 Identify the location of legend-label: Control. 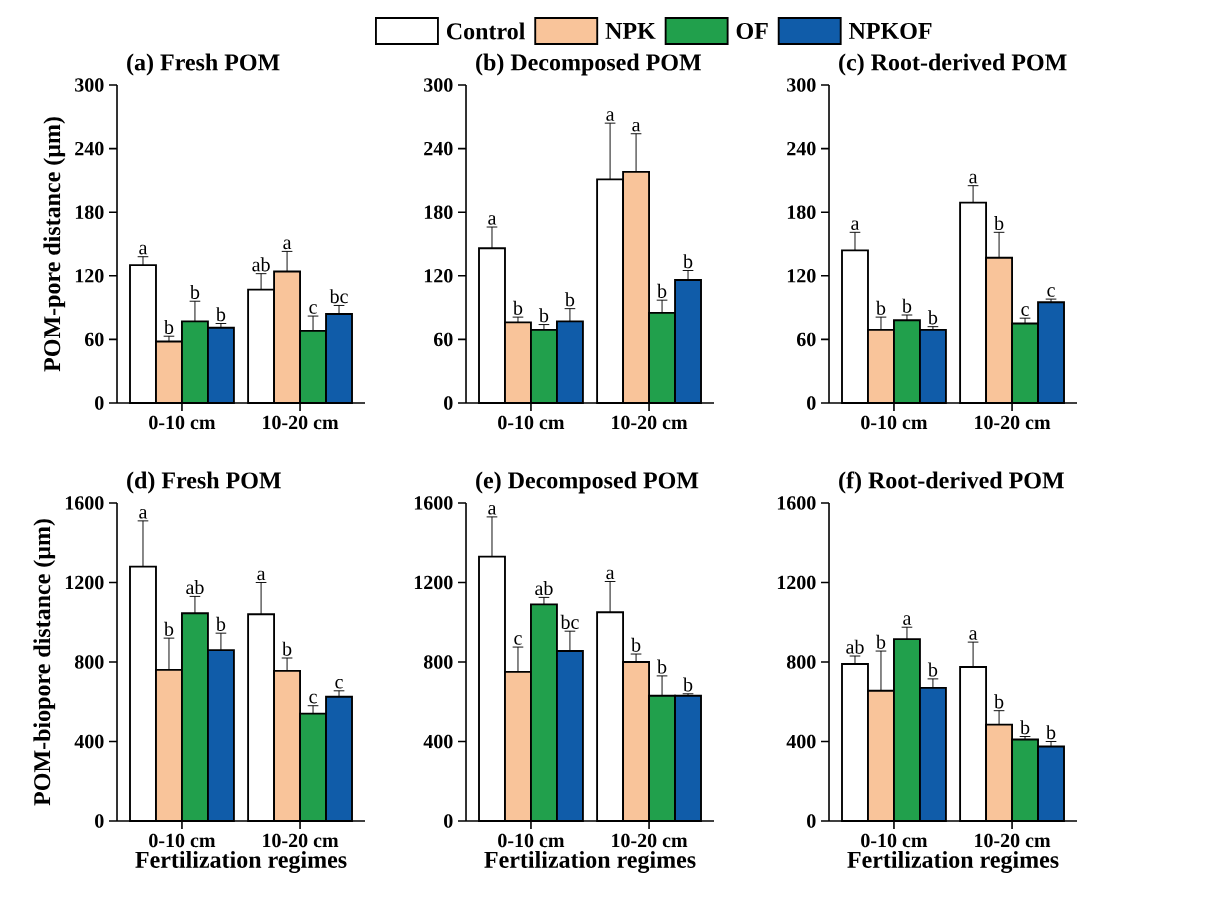
(485, 31).